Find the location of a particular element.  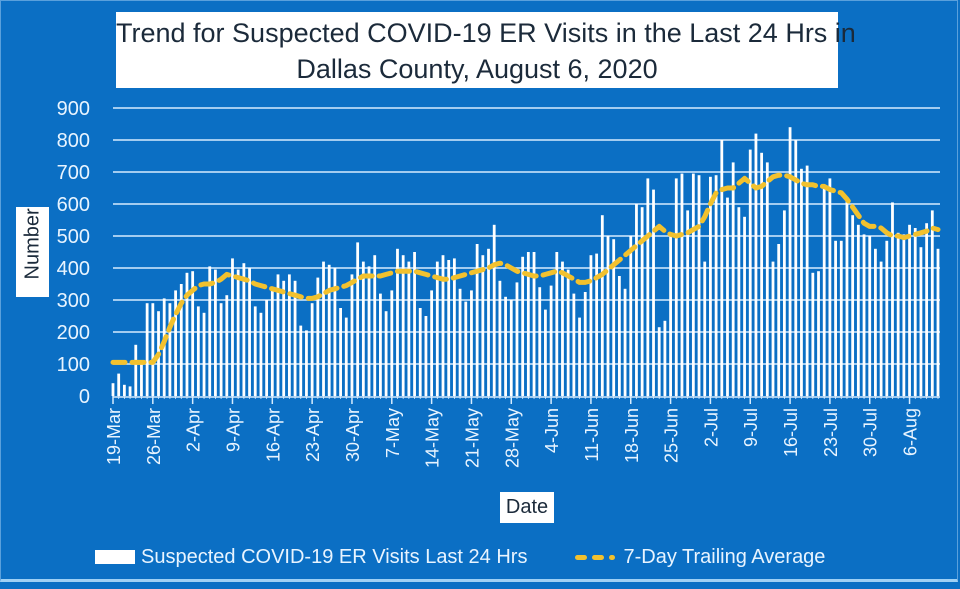

chart-title-line-2: Dallas County, August 6, 2020 is located at coordinates (477, 69).